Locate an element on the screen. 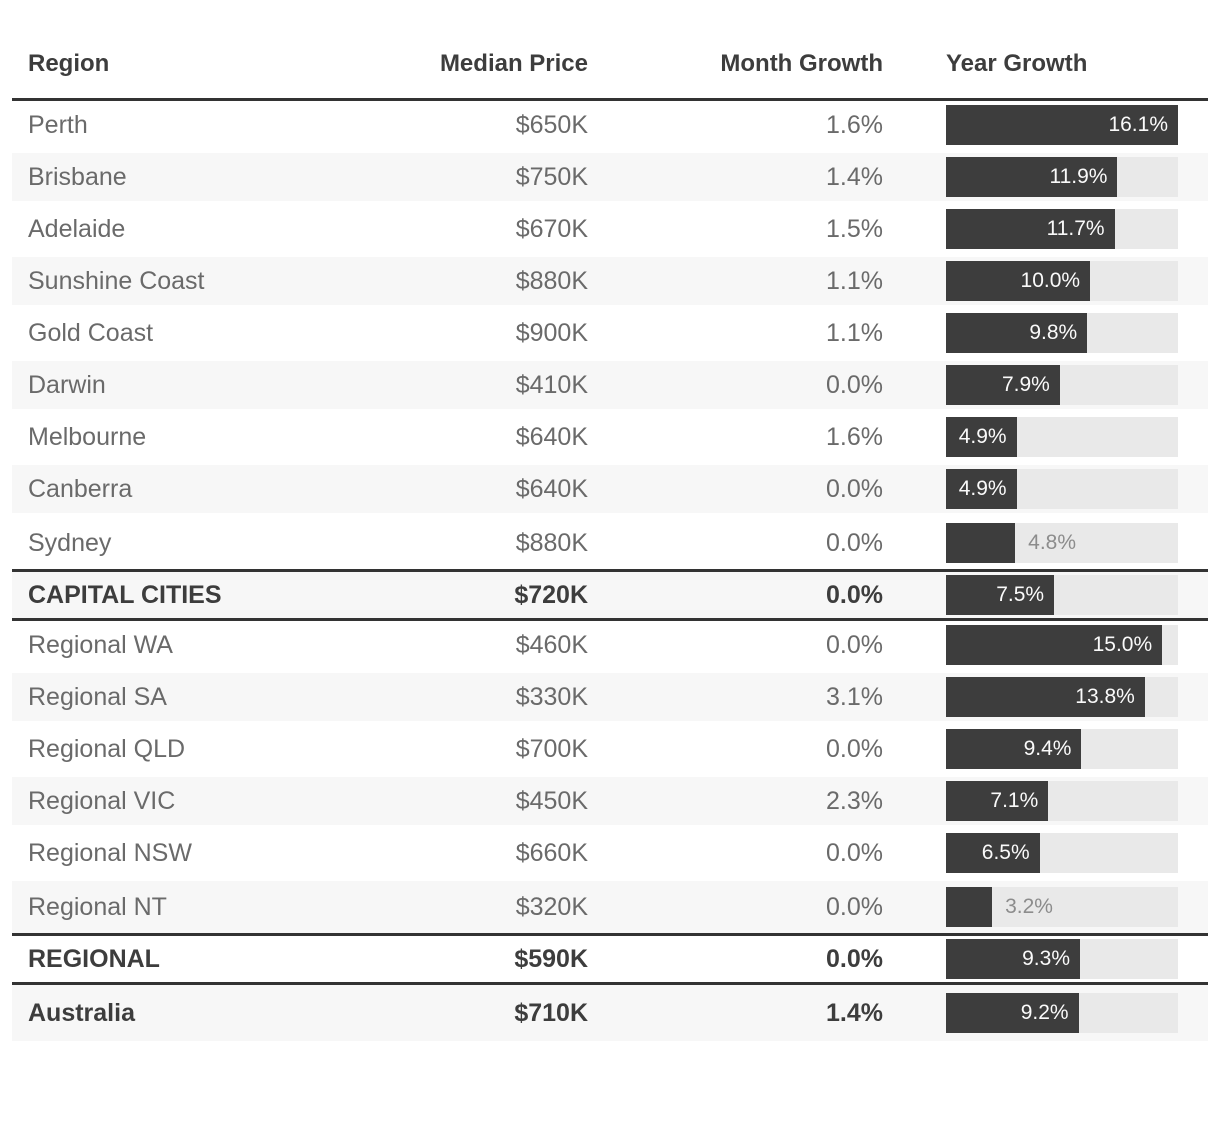 The image size is (1220, 1130). year-growth-bar: 15.0% is located at coordinates (1054, 645).